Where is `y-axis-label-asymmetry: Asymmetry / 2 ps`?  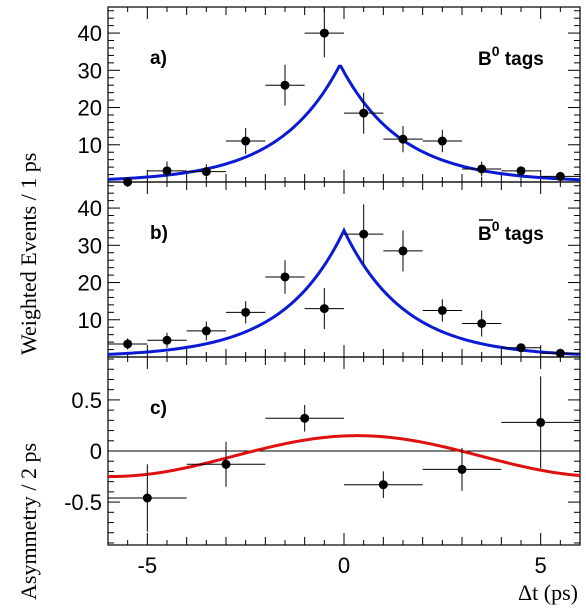
y-axis-label-asymmetry: Asymmetry / 2 ps is located at coordinates (28, 521).